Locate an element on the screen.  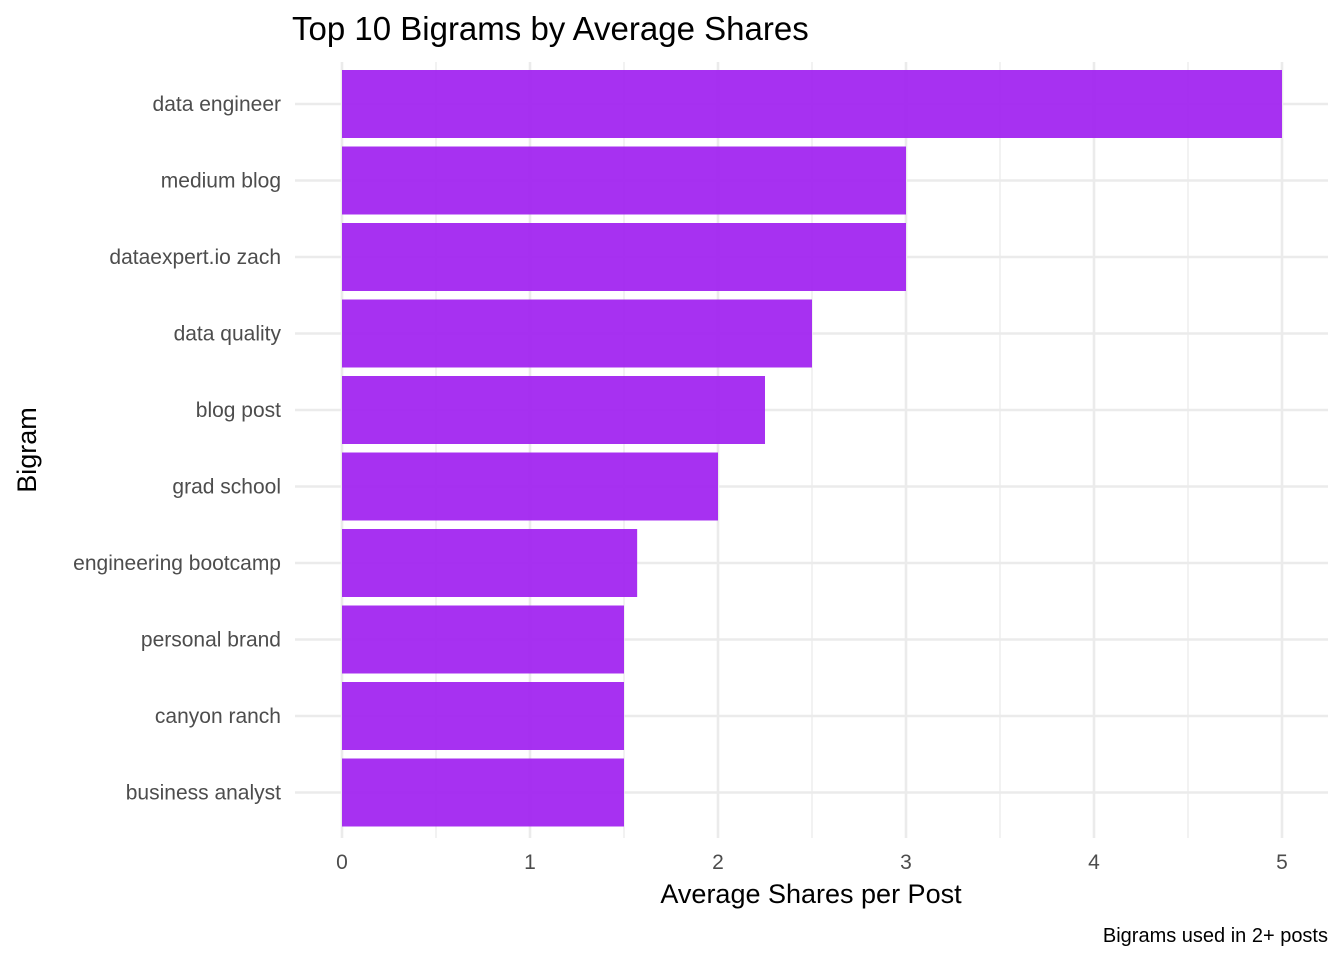
x-tick-label: 5 is located at coordinates (1282, 862).